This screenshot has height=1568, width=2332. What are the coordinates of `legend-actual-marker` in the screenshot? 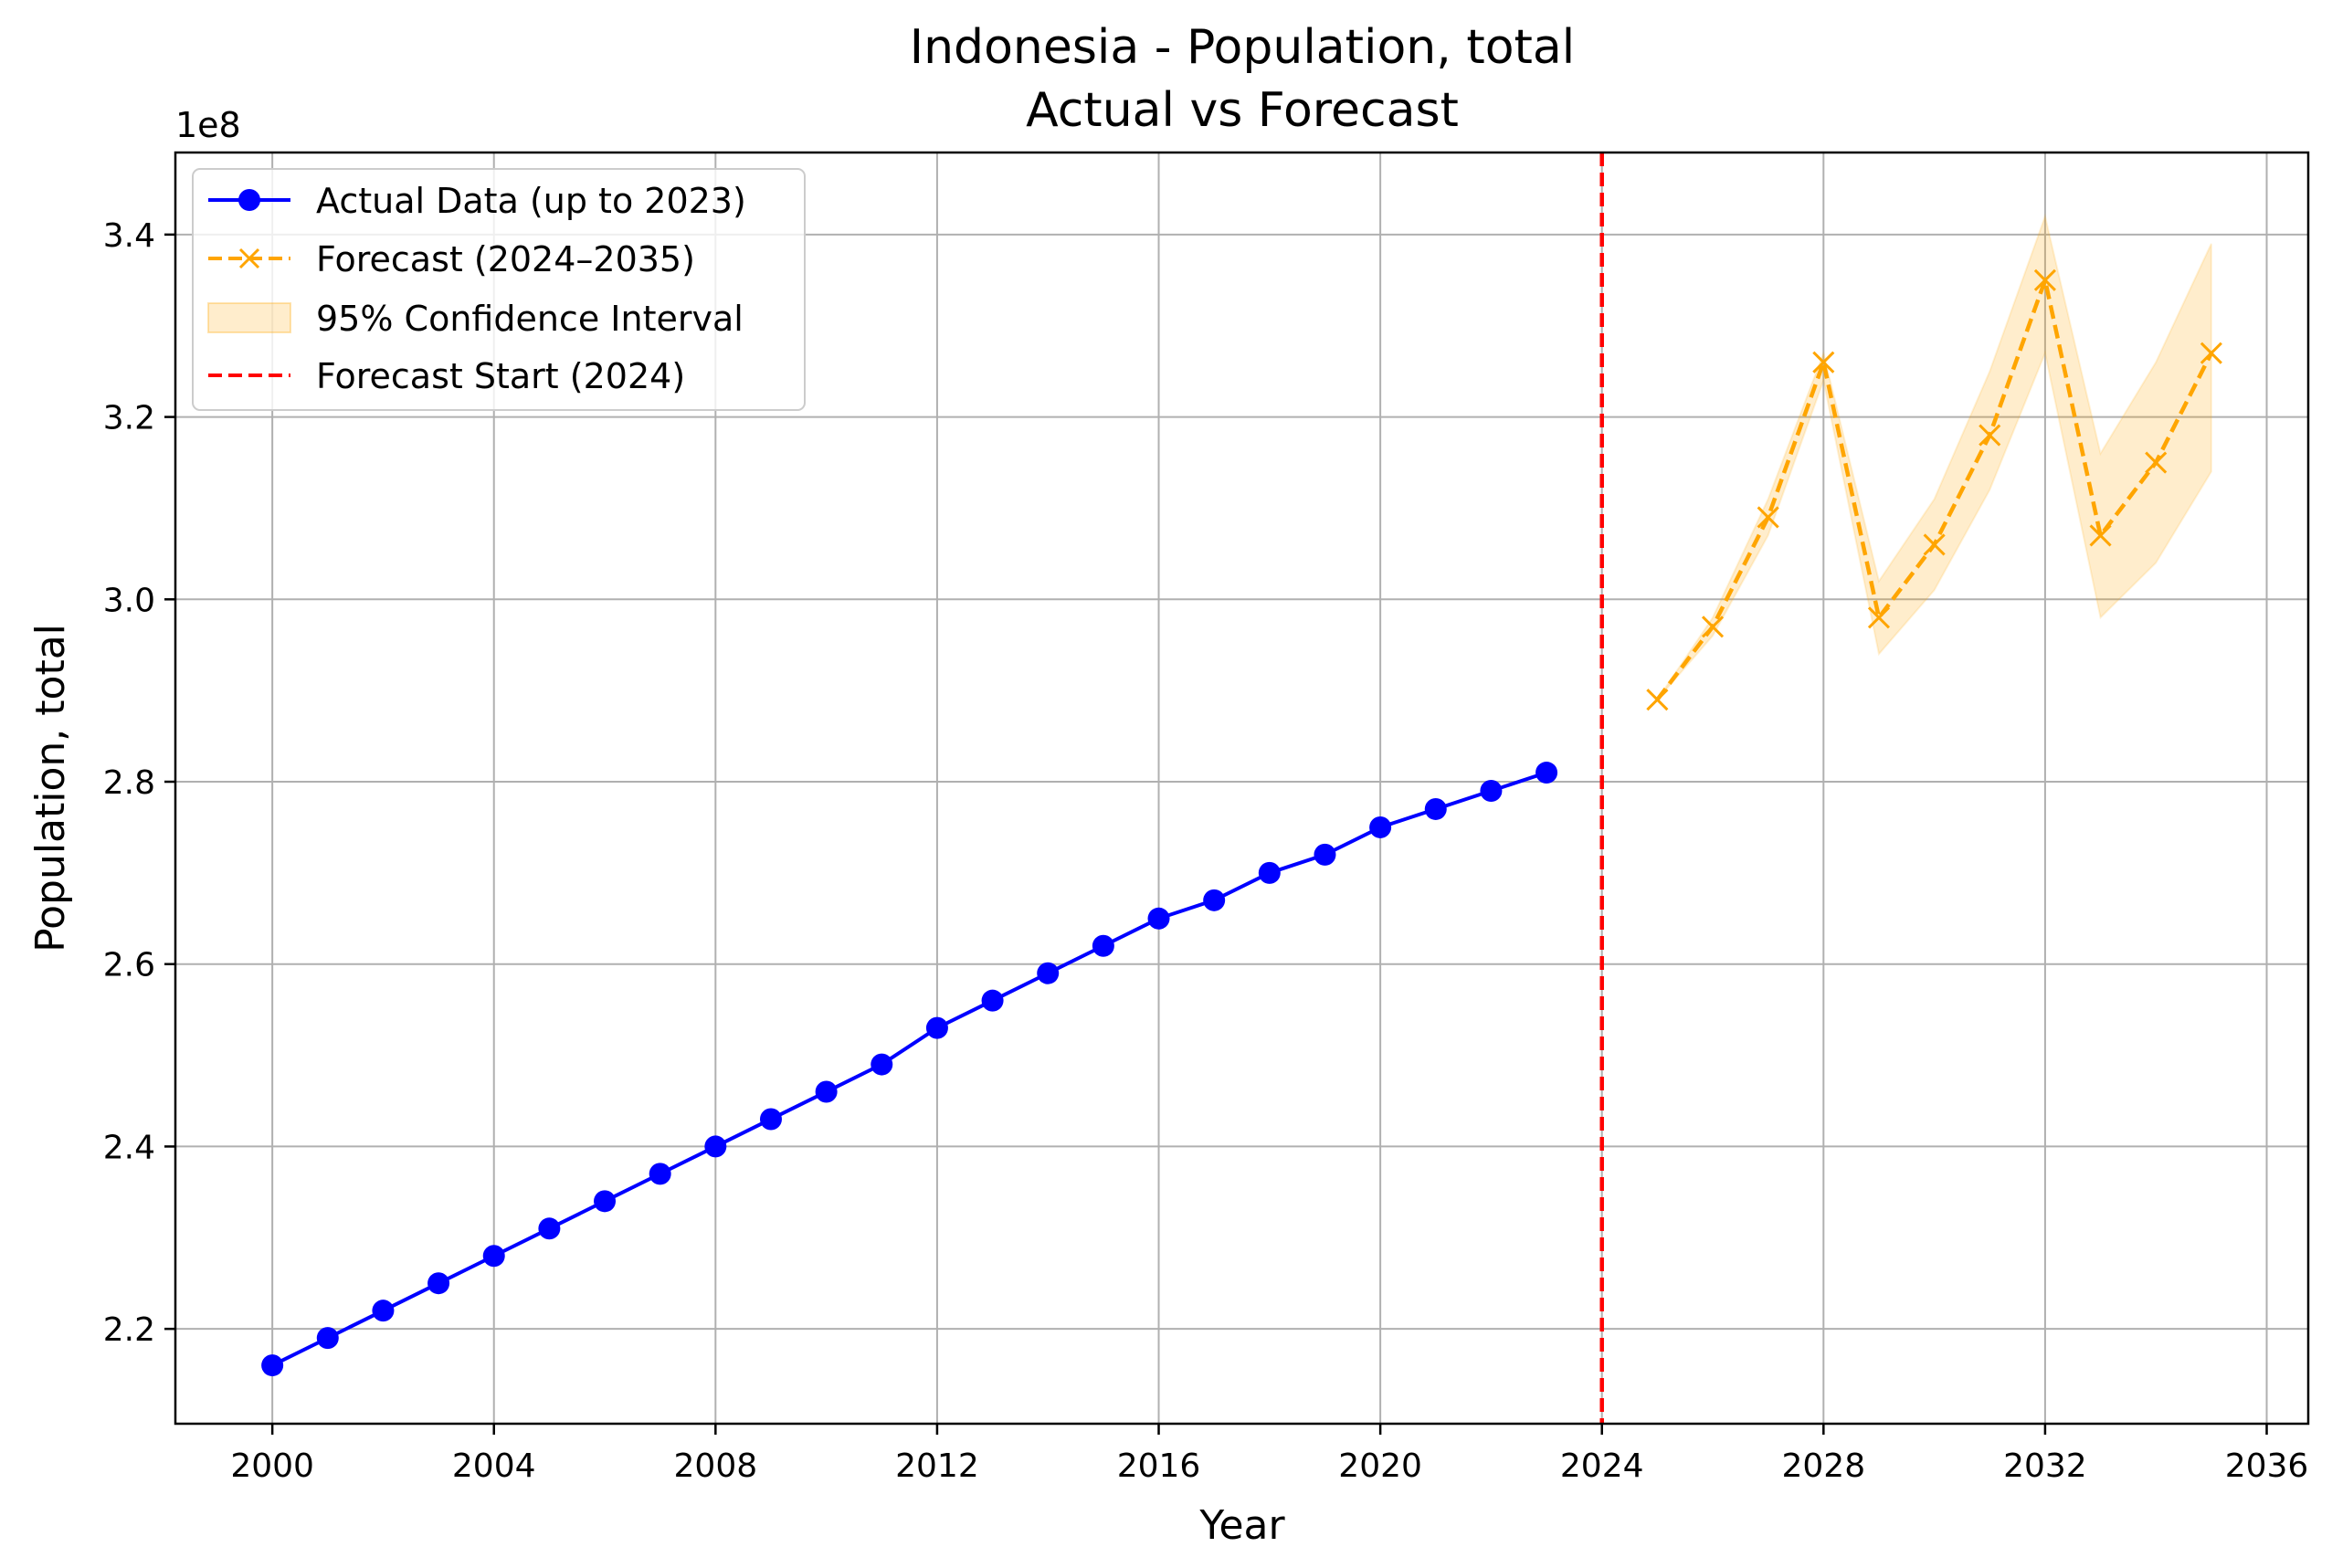 It's located at (249, 200).